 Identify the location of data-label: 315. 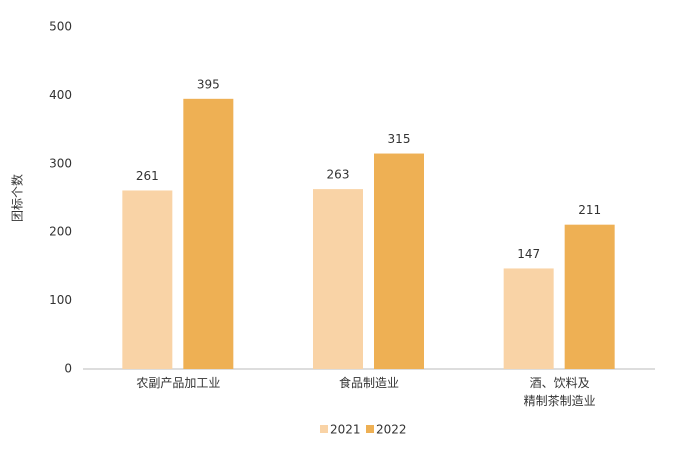
(399, 139).